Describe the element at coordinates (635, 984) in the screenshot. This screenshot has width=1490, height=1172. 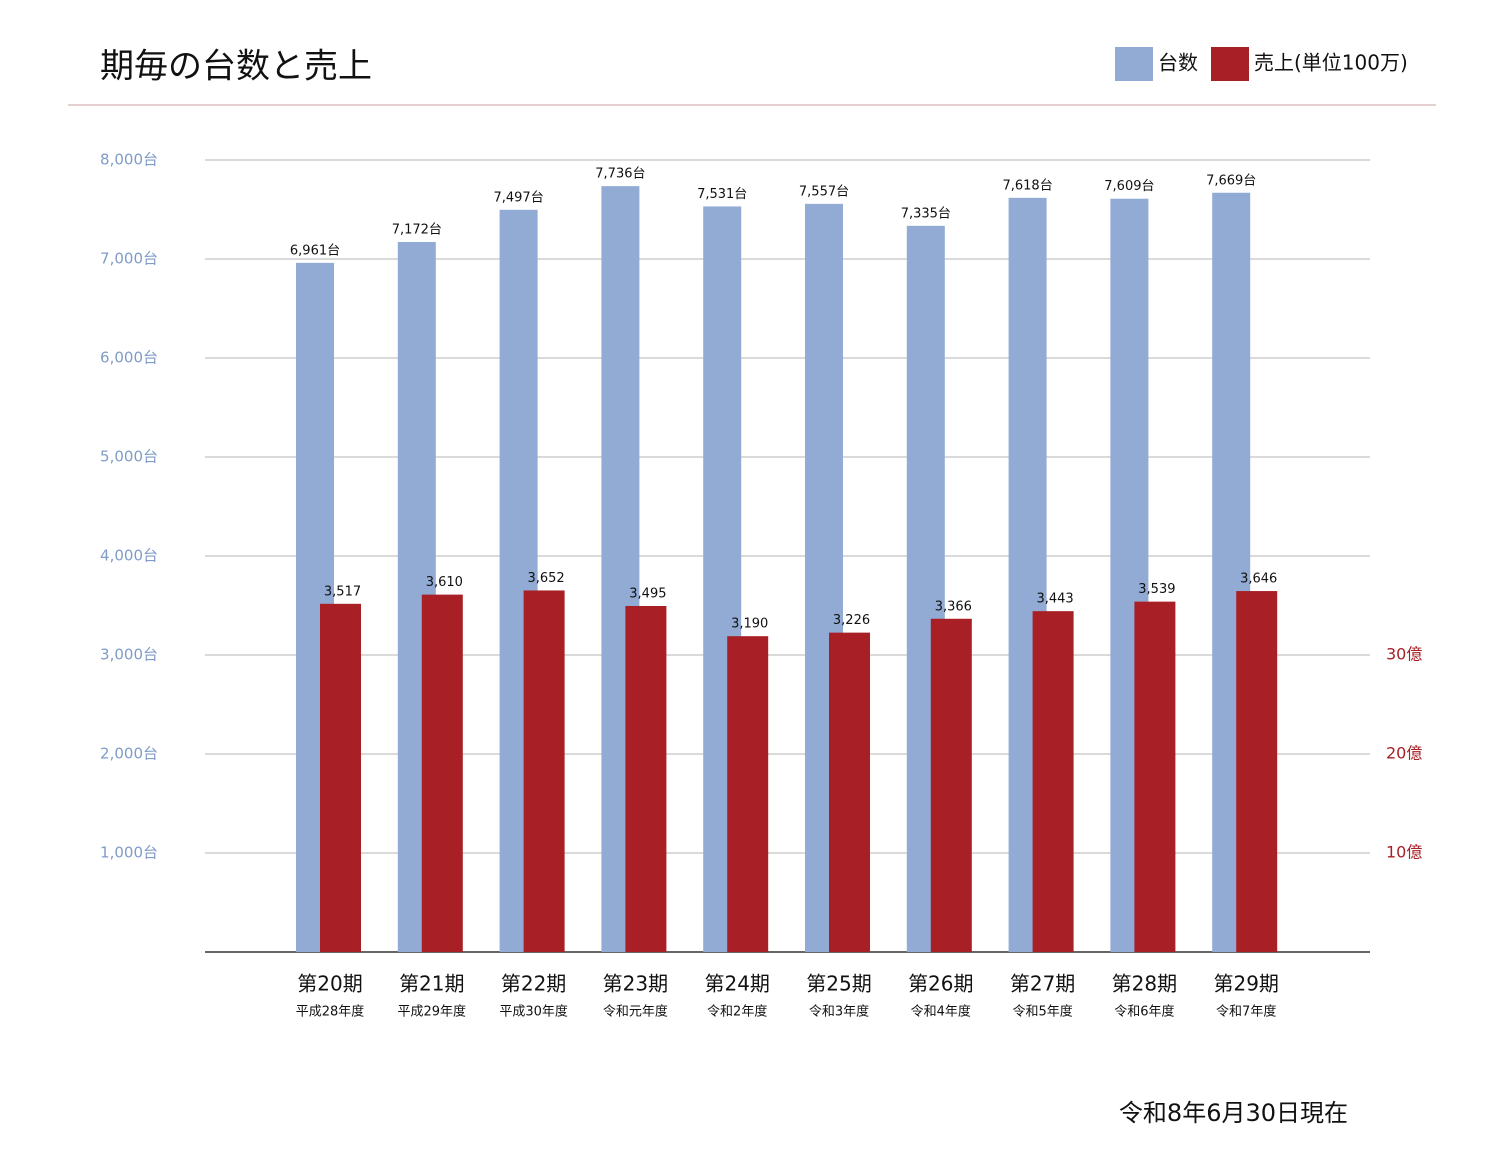
I see `x-tick-label: 第23期` at that location.